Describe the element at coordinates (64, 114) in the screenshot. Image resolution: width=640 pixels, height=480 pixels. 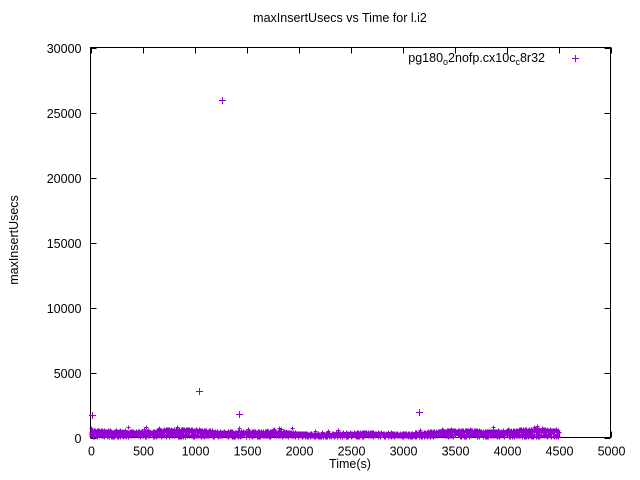
I see `y-tick-label: 25000` at that location.